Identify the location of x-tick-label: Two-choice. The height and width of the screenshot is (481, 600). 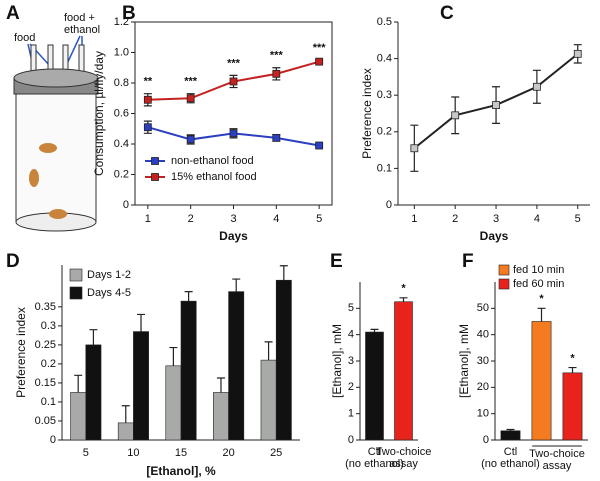
(404, 452).